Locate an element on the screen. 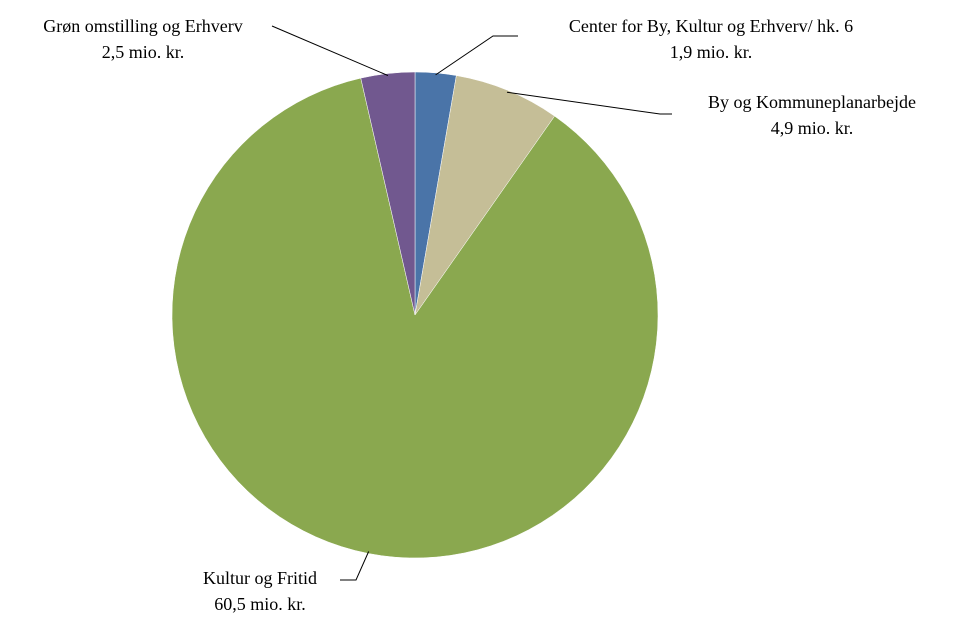 The height and width of the screenshot is (619, 955). slice-value-label: 1,9 mio. kr. is located at coordinates (711, 52).